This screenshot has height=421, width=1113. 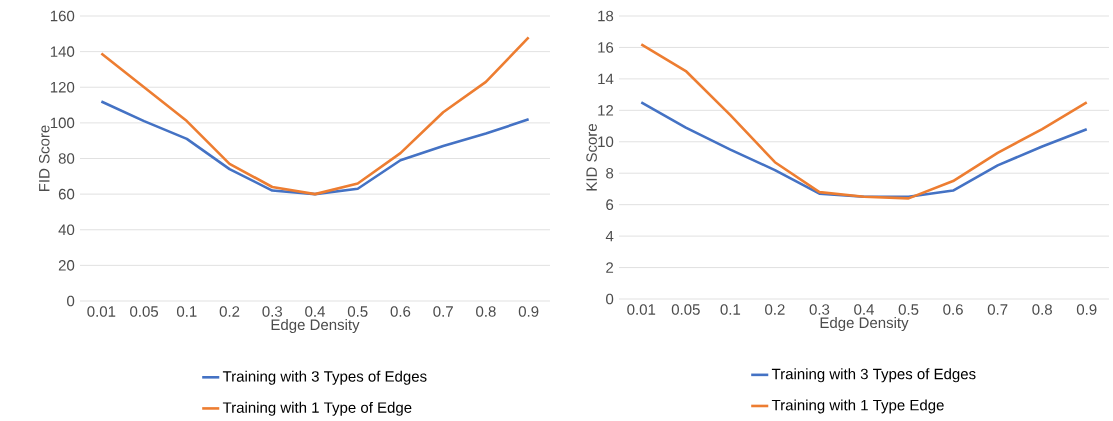 I want to click on y-tick-label: 40, so click(x=66, y=230).